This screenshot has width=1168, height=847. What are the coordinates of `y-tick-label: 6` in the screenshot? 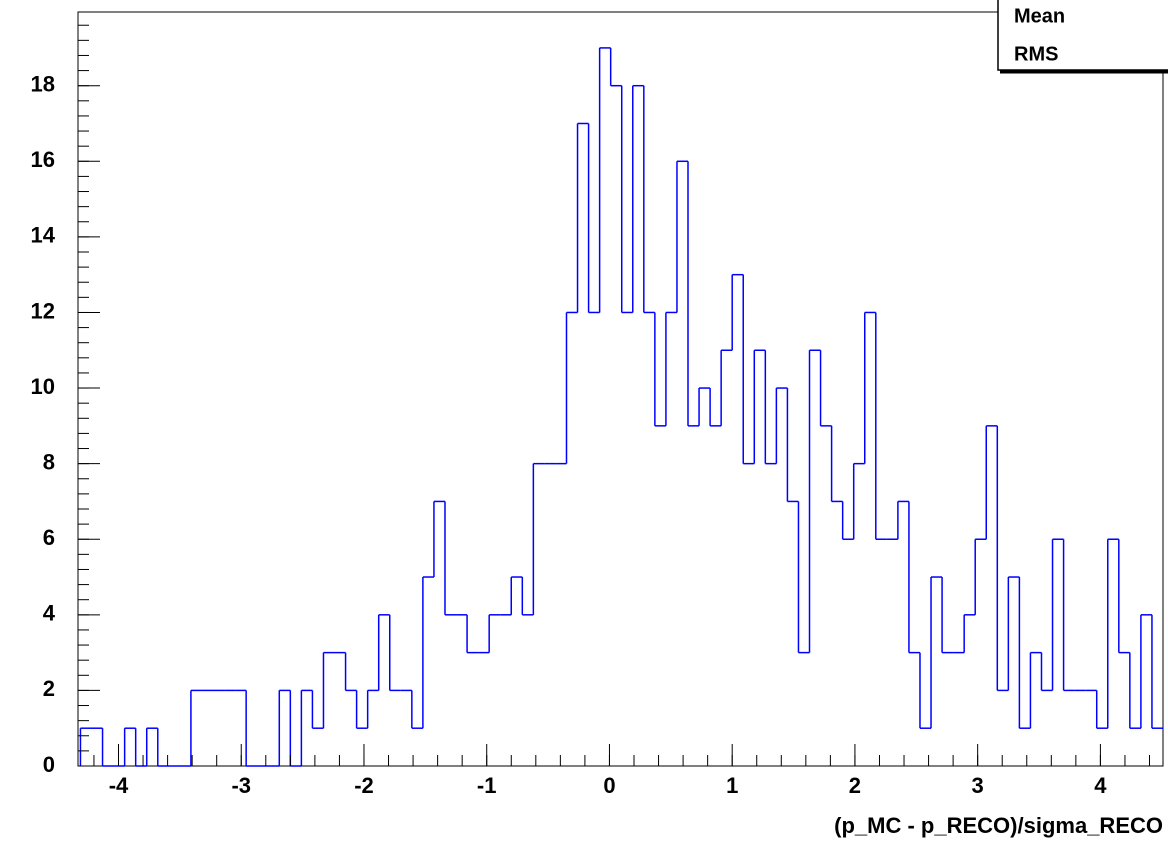 It's located at (49, 537).